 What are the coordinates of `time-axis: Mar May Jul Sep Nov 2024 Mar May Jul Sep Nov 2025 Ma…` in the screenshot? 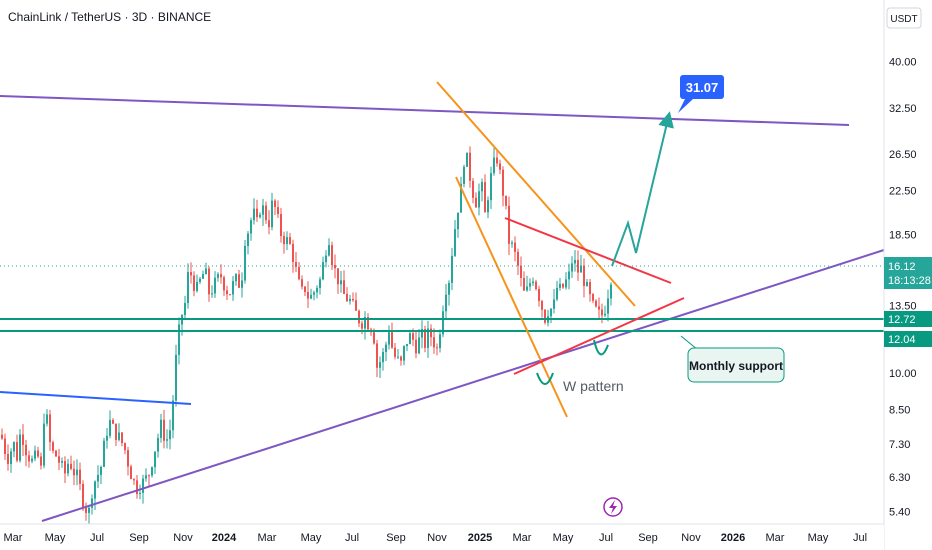 It's located at (442, 536).